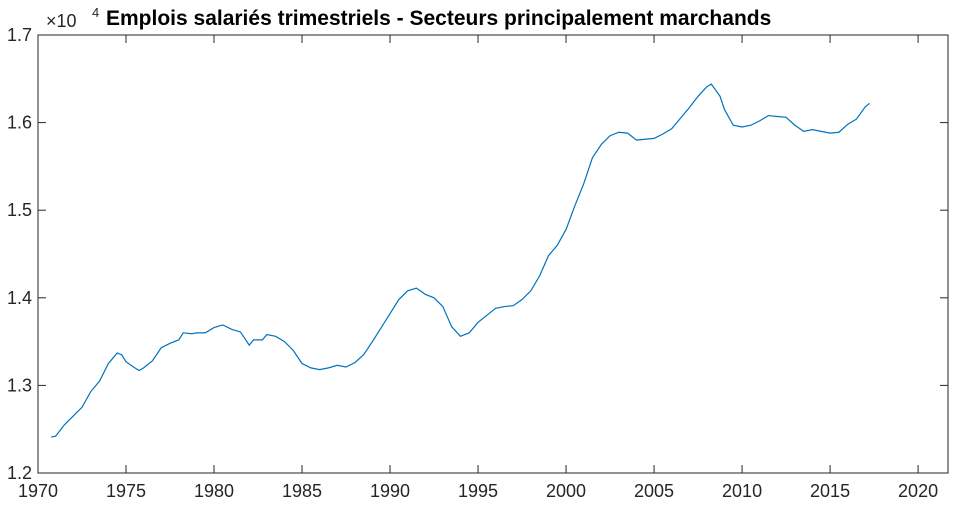  Describe the element at coordinates (918, 491) in the screenshot. I see `x-tick-label: 2020` at that location.